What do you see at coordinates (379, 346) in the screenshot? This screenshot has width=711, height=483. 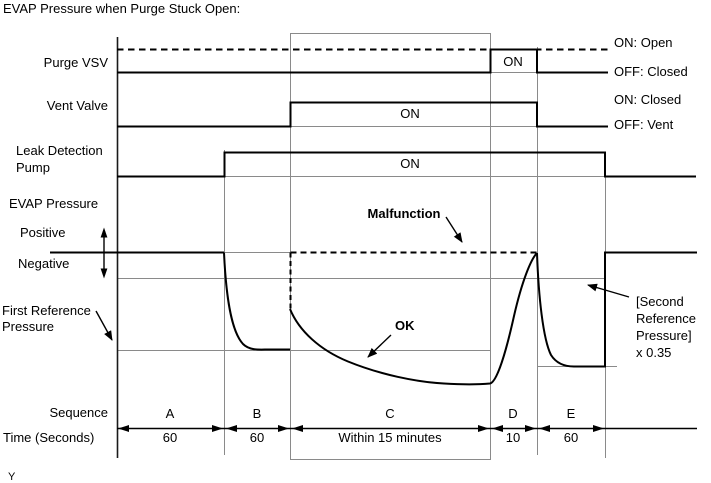 I see `ok-arrow` at bounding box center [379, 346].